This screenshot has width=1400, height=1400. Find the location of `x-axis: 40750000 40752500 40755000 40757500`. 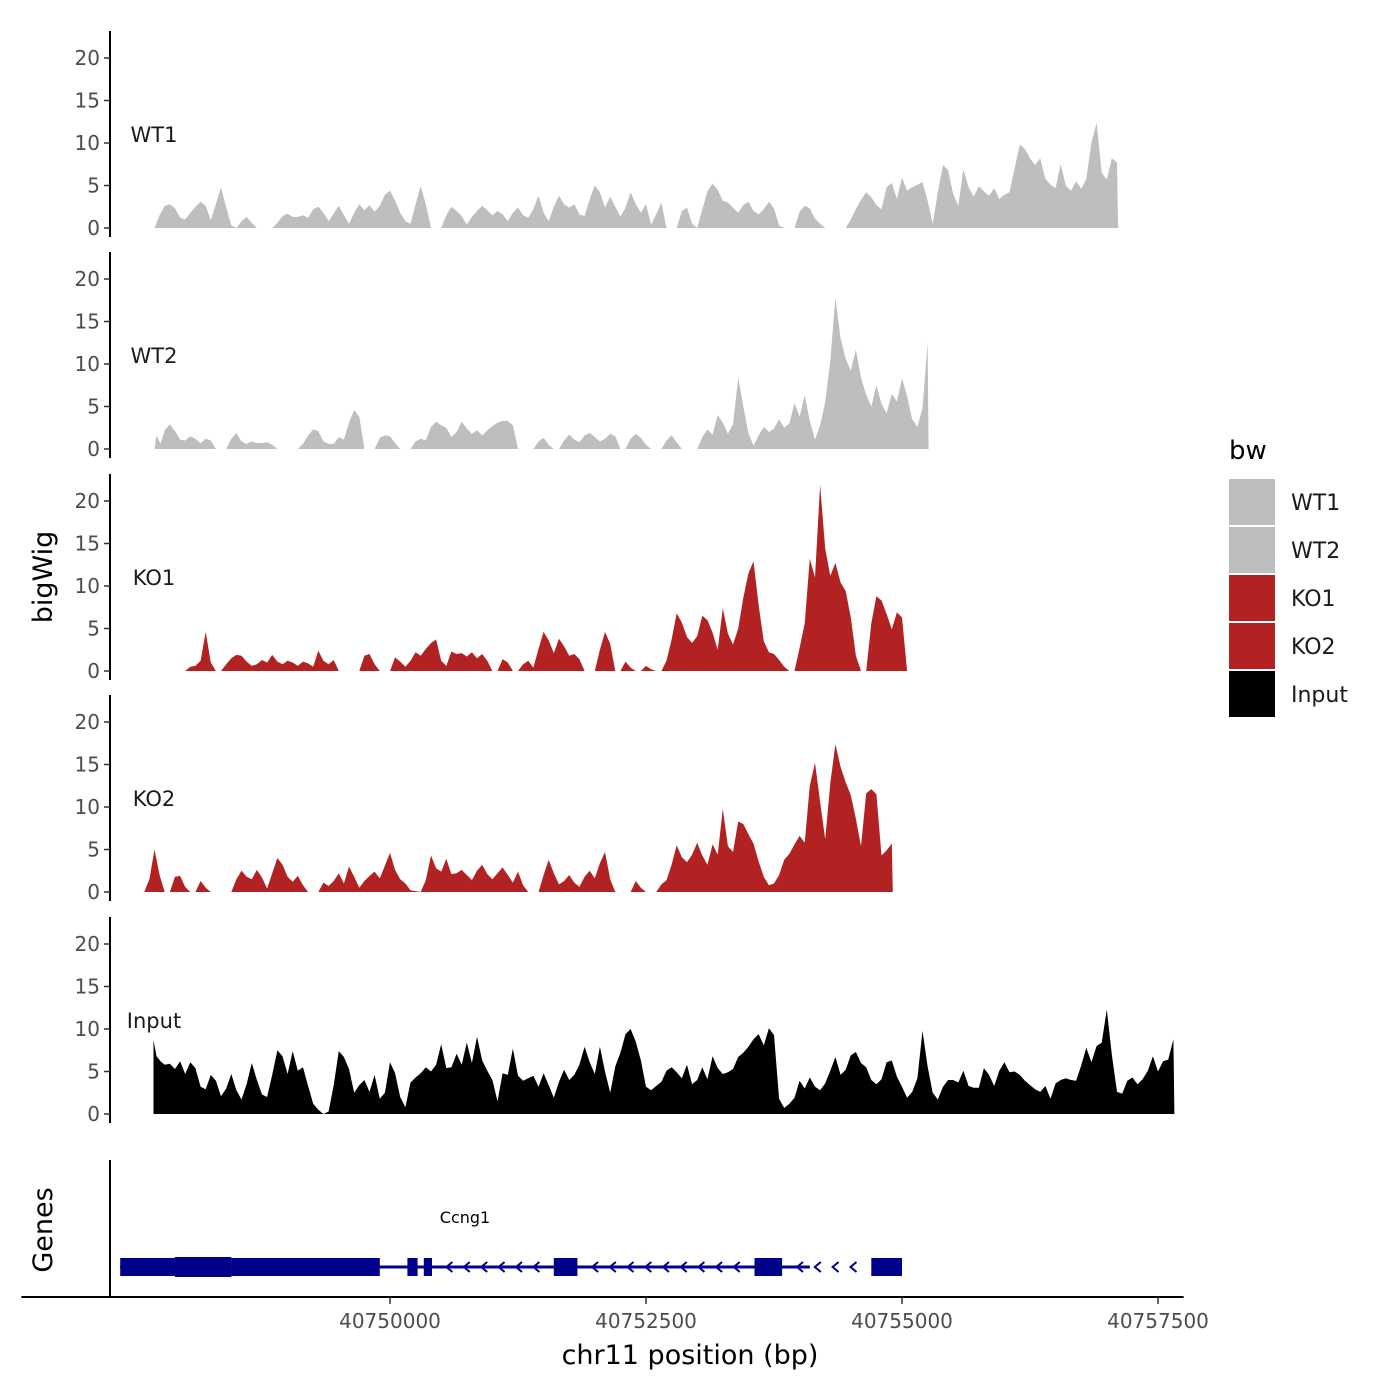

x-axis: 40750000 40752500 40755000 40757500 is located at coordinates (615, 1314).